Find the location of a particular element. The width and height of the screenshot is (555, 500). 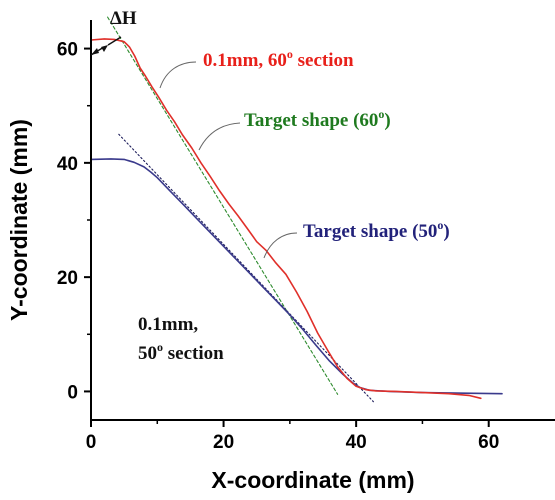

green-label-leader is located at coordinates (219, 136).